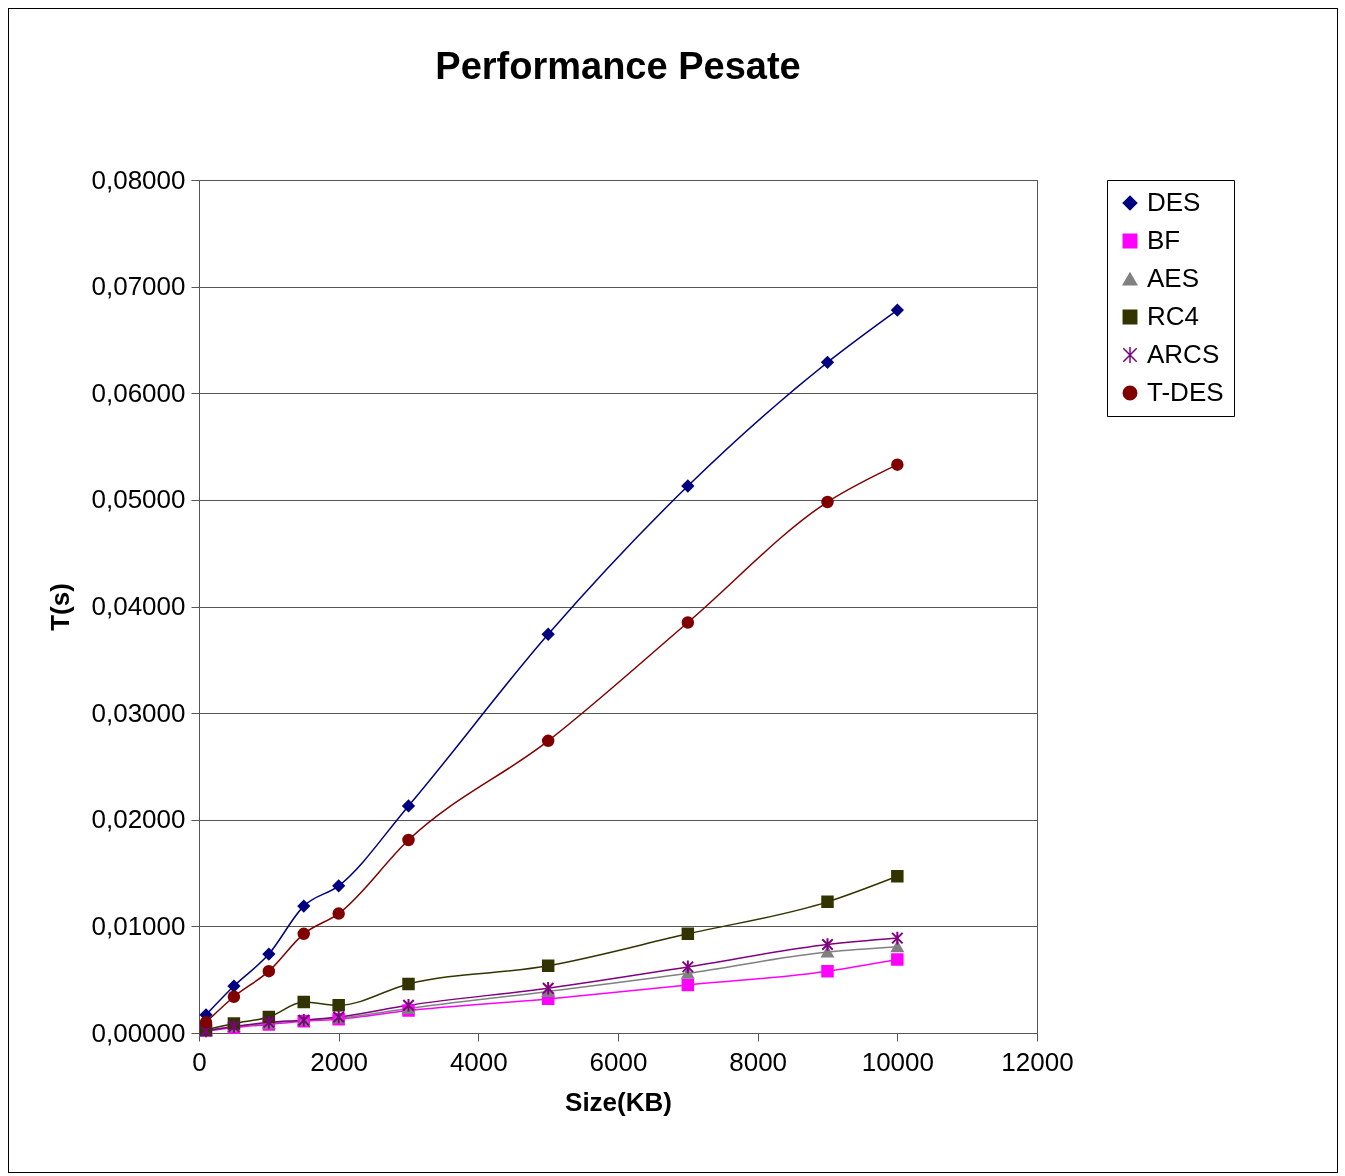  I want to click on y-tick-label: 0,03000, so click(138, 712).